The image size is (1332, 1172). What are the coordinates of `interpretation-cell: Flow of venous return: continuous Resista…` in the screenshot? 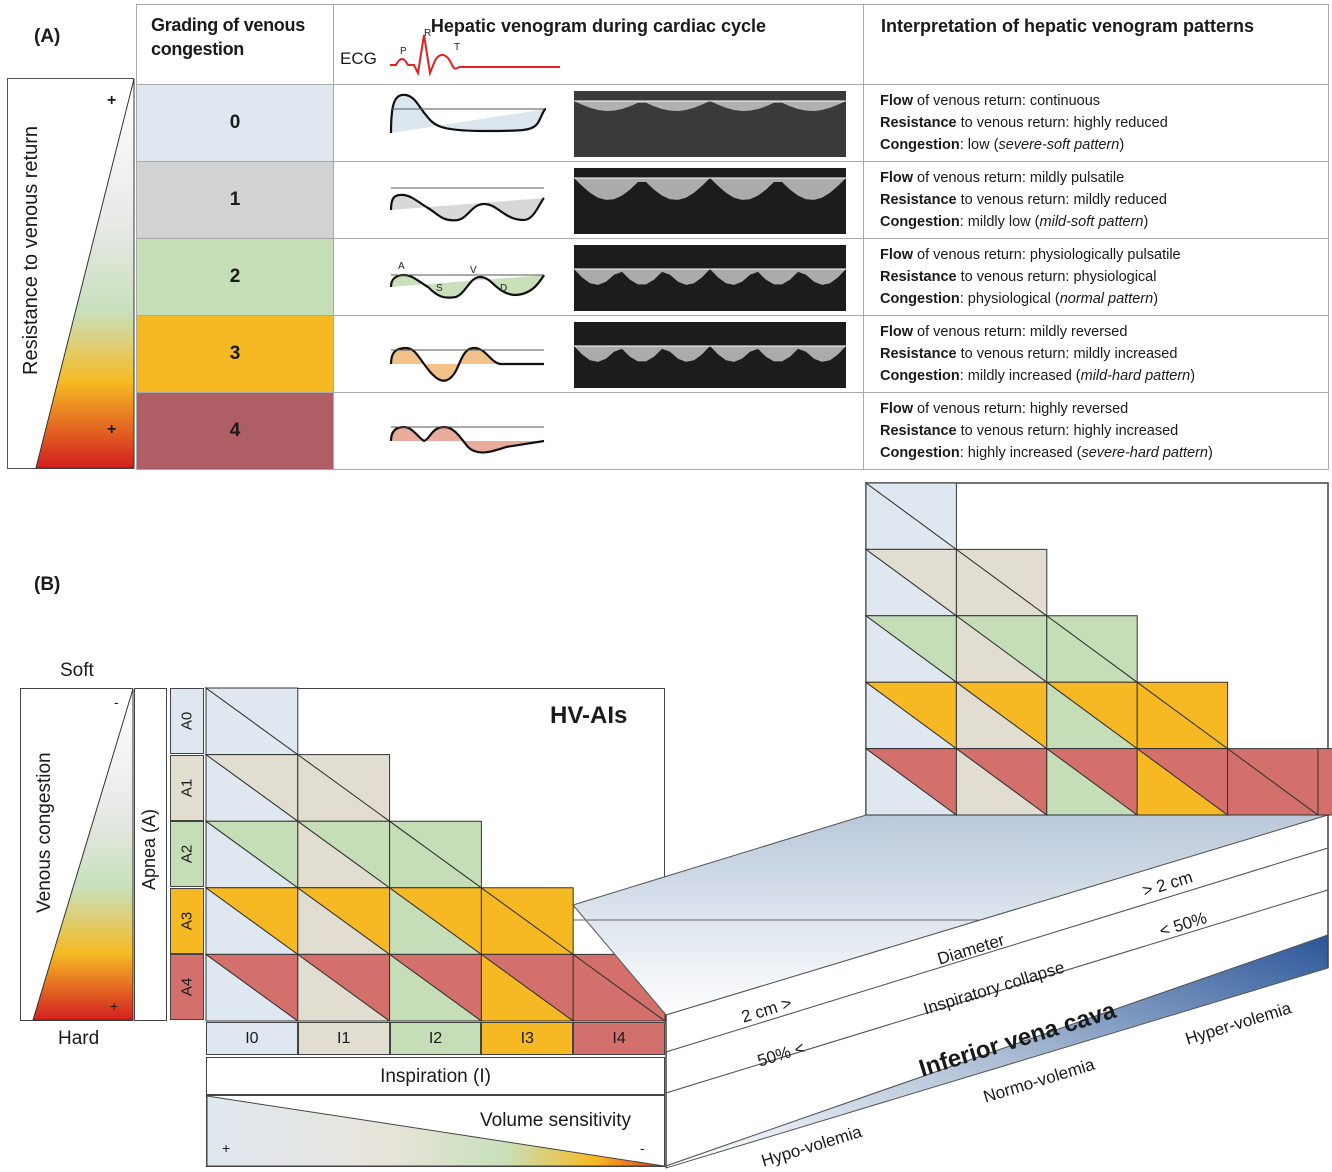 It's located at (1096, 123).